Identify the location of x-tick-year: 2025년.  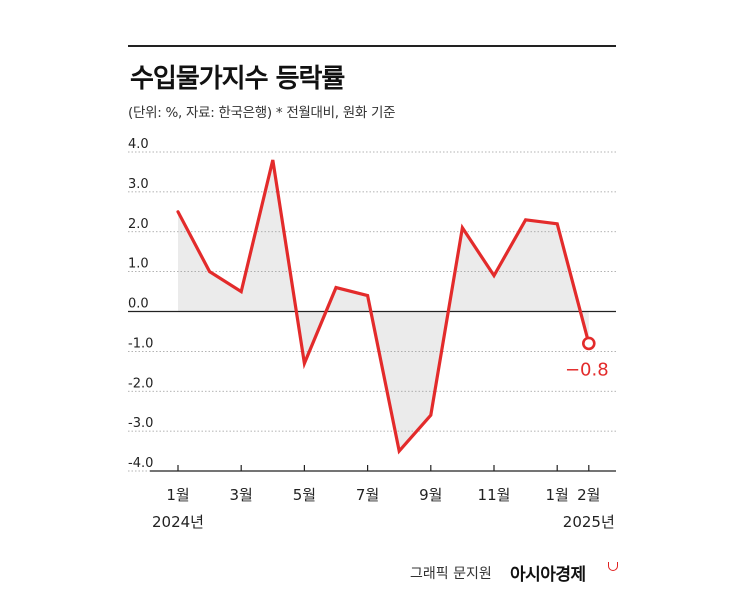
(589, 522).